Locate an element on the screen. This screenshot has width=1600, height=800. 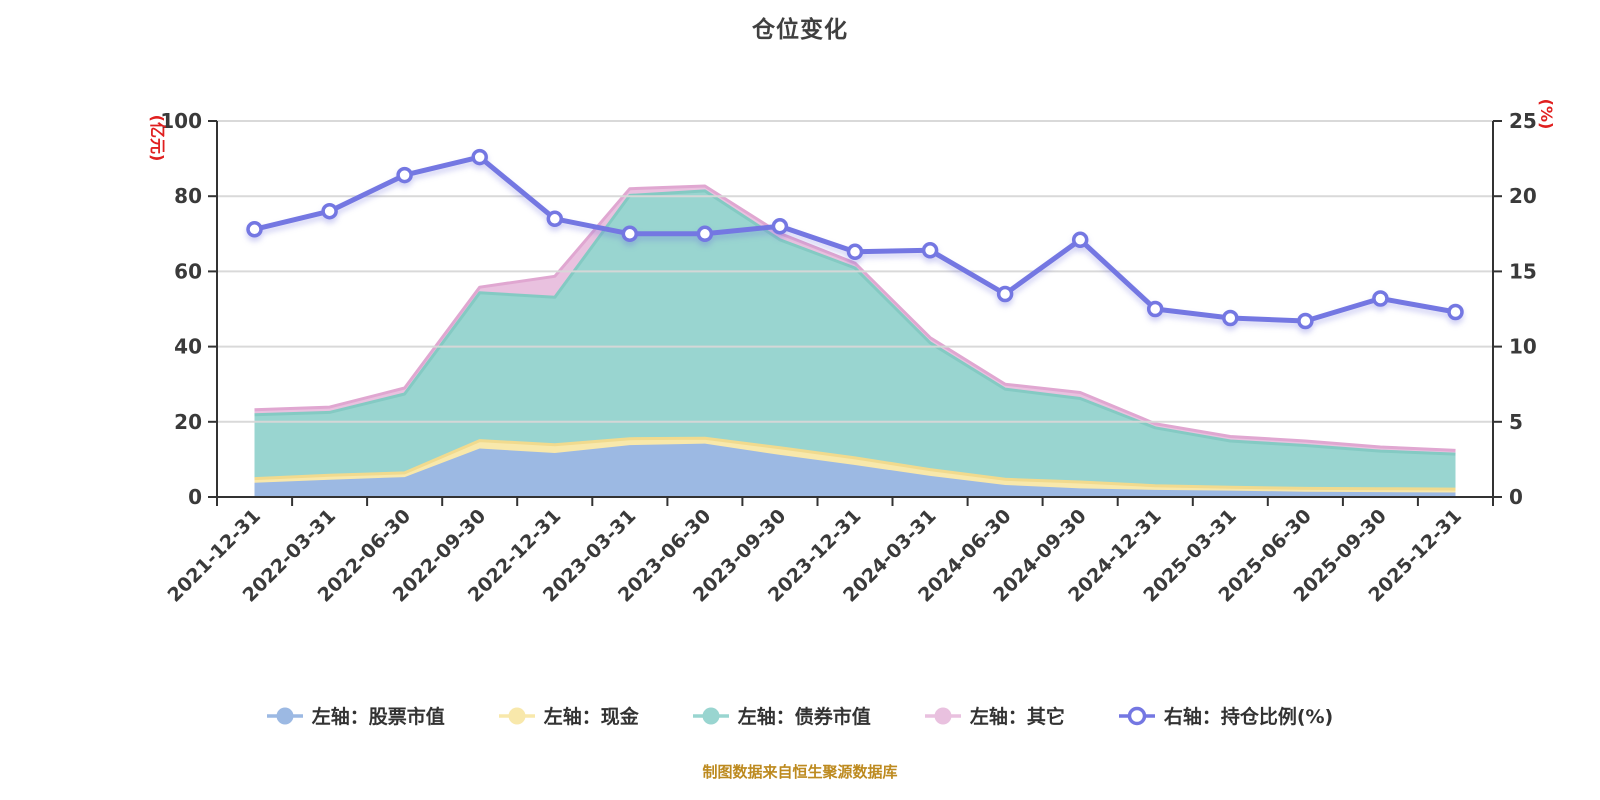
y-axis-left-label: 100 is located at coordinates (181, 121).